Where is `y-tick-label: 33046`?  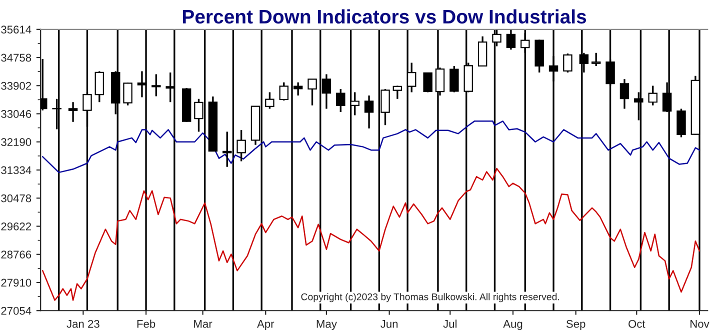 y-tick-label: 33046 is located at coordinates (16, 114).